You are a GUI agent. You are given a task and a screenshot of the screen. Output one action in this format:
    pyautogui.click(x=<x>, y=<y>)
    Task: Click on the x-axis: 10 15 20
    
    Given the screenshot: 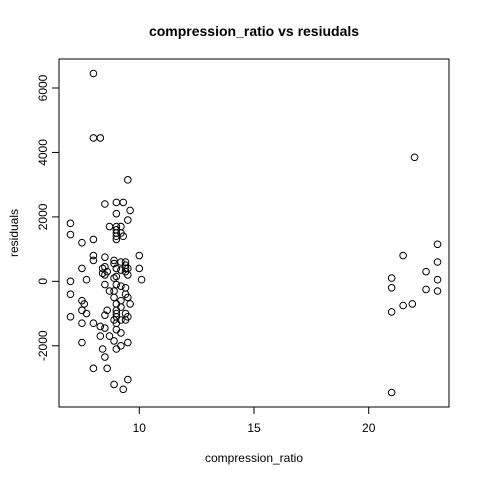 What is the action you would take?
    pyautogui.click(x=254, y=420)
    